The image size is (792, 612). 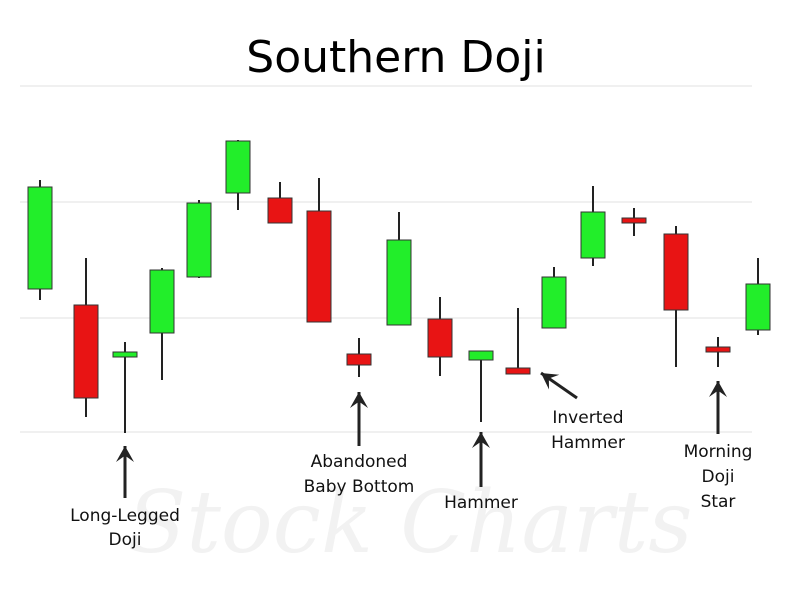 I want to click on annotation-line: Morning, so click(x=718, y=452).